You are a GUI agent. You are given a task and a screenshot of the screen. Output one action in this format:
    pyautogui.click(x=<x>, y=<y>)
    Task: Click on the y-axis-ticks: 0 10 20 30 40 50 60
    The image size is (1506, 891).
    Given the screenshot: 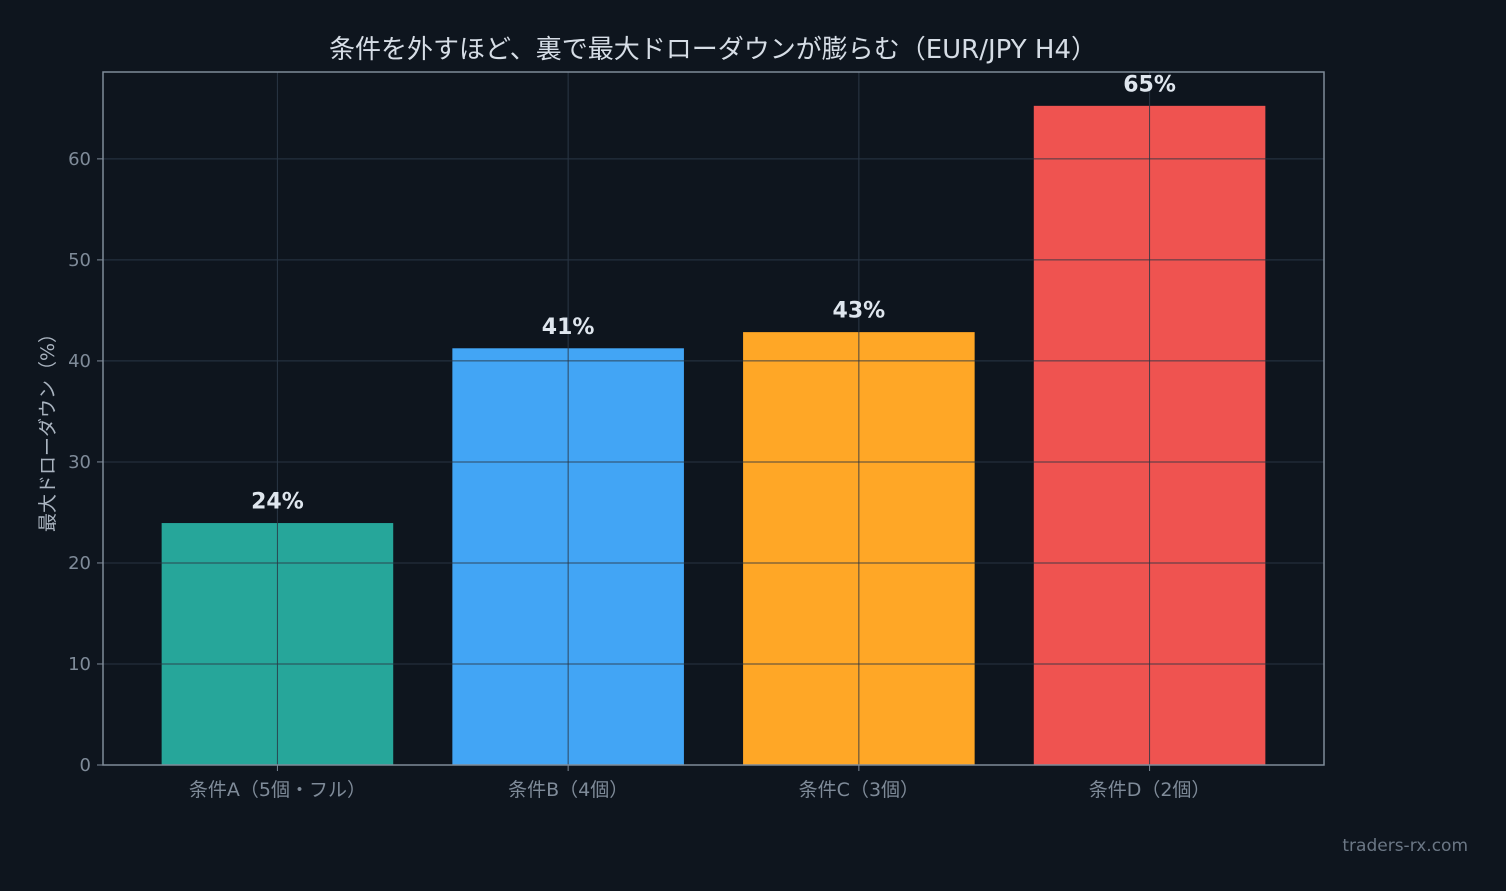 What is the action you would take?
    pyautogui.click(x=85, y=462)
    